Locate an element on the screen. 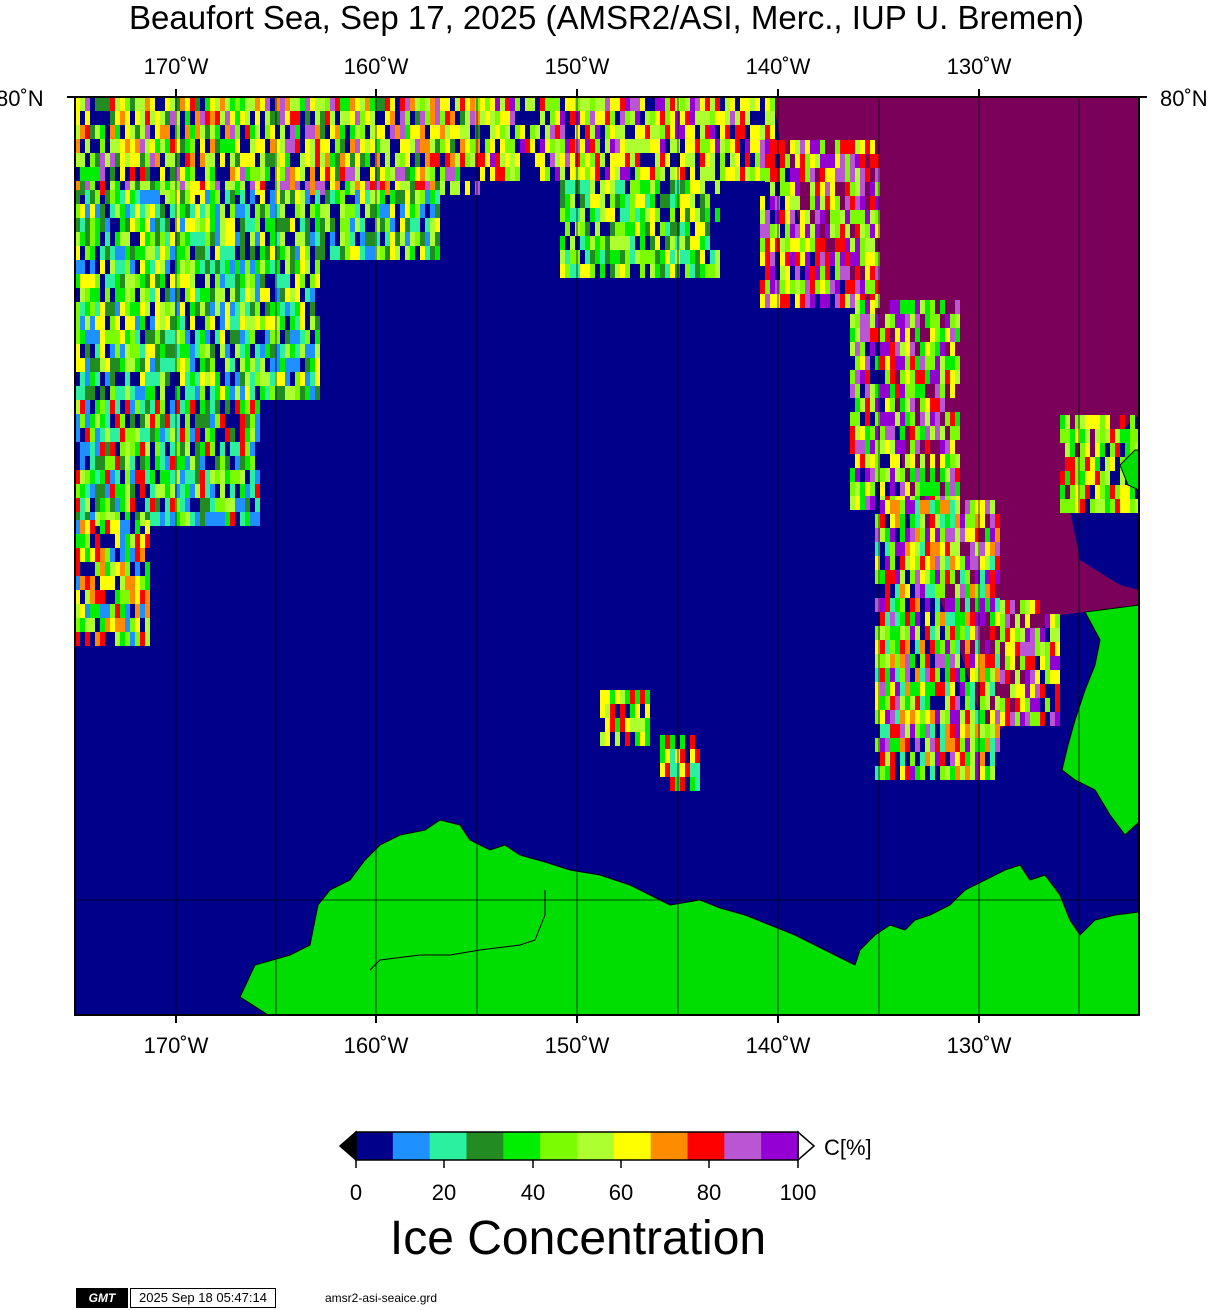  lon-label-top-150w: 150˚W is located at coordinates (577, 66).